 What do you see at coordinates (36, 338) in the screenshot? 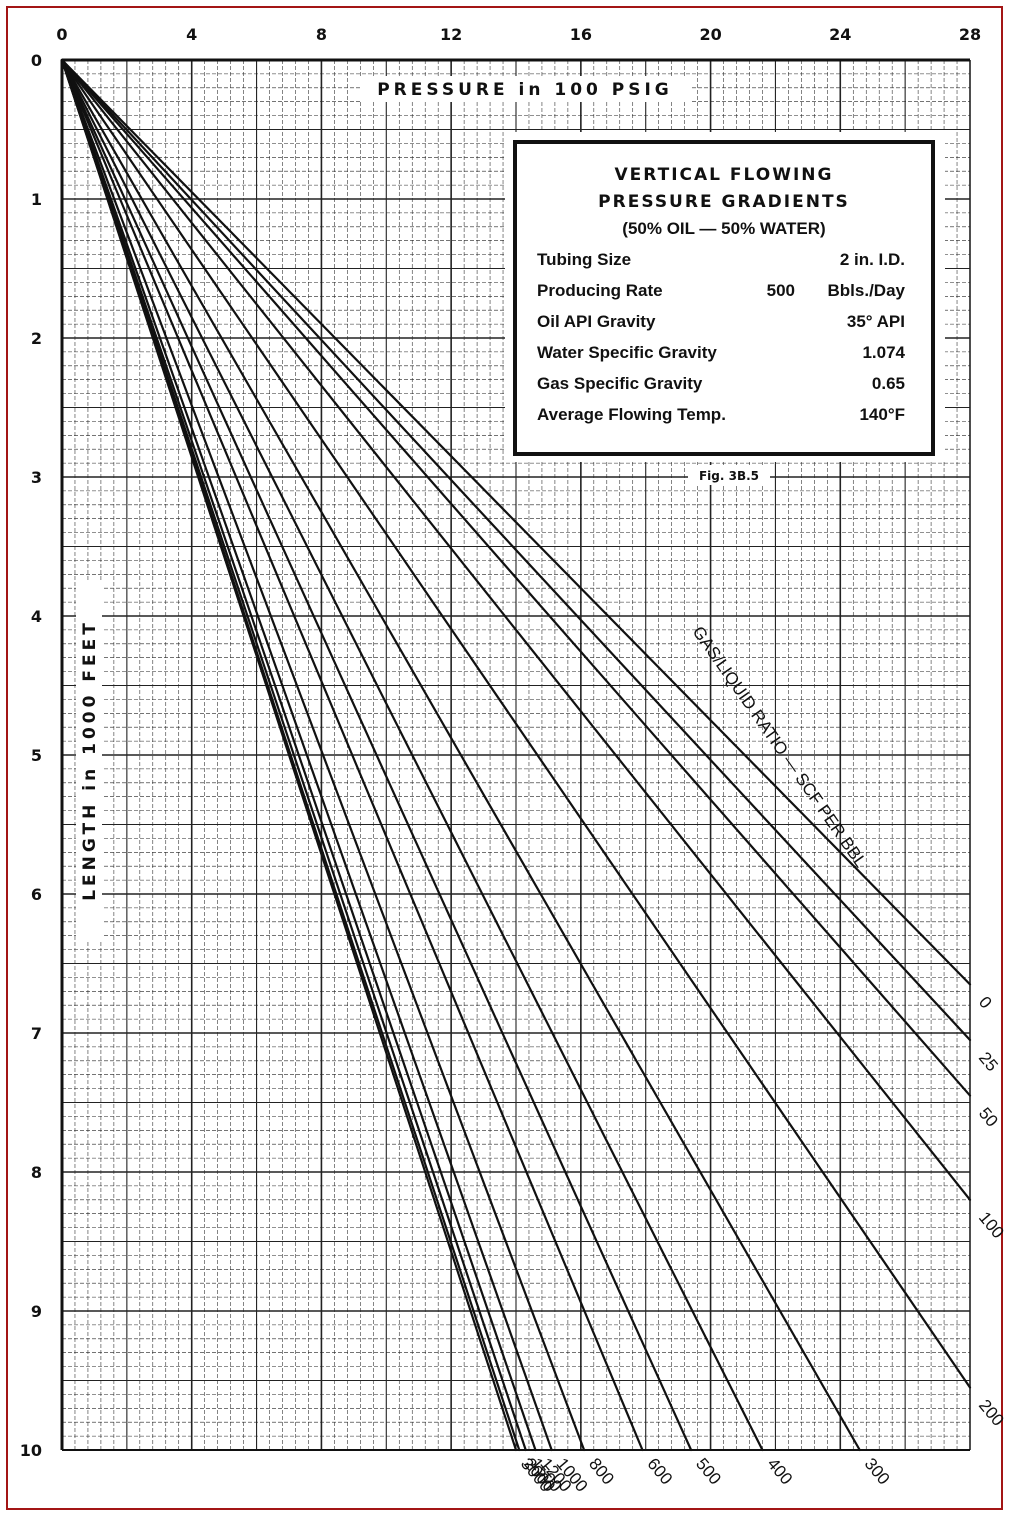
I see `y-tick-label: 2` at bounding box center [36, 338].